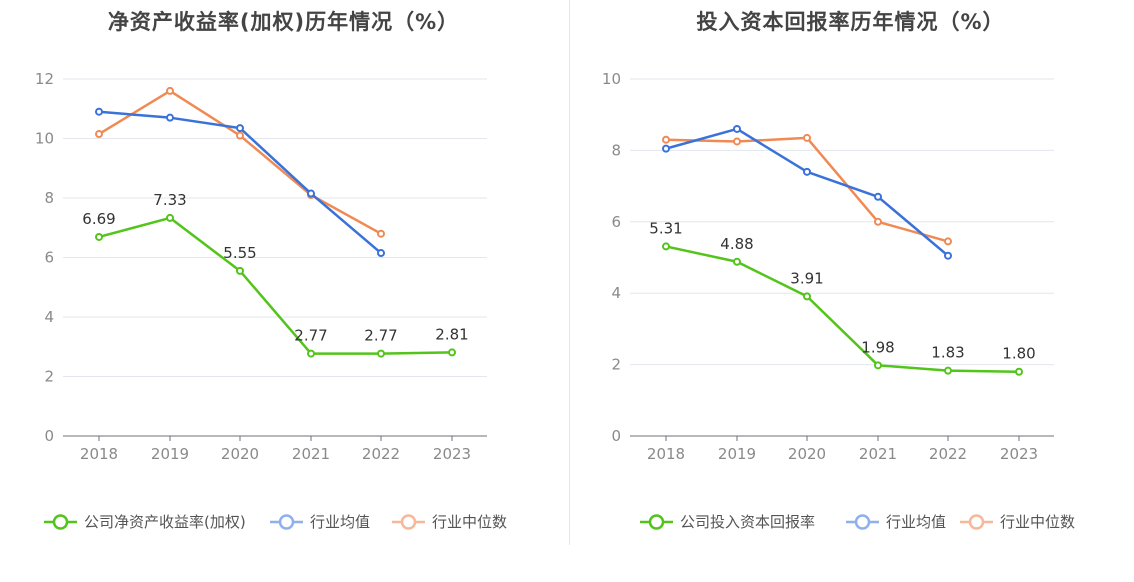  Describe the element at coordinates (283, 22) in the screenshot. I see `roe-chart-title: 净资产收益率(加权)历年情况（%）` at that location.